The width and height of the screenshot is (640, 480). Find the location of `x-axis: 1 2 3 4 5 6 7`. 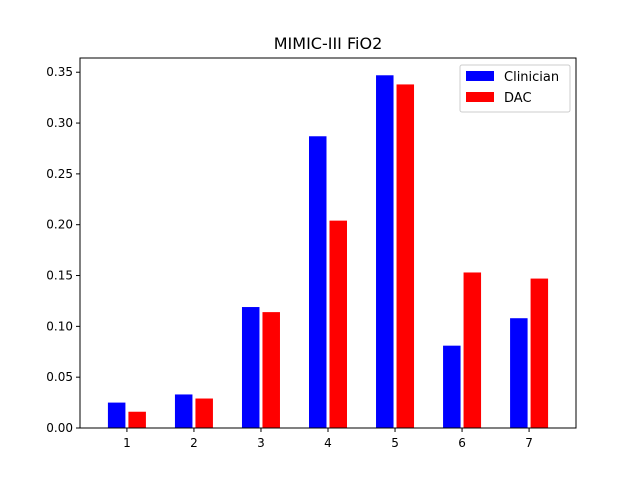

x-axis: 1 2 3 4 5 6 7 is located at coordinates (328, 439).